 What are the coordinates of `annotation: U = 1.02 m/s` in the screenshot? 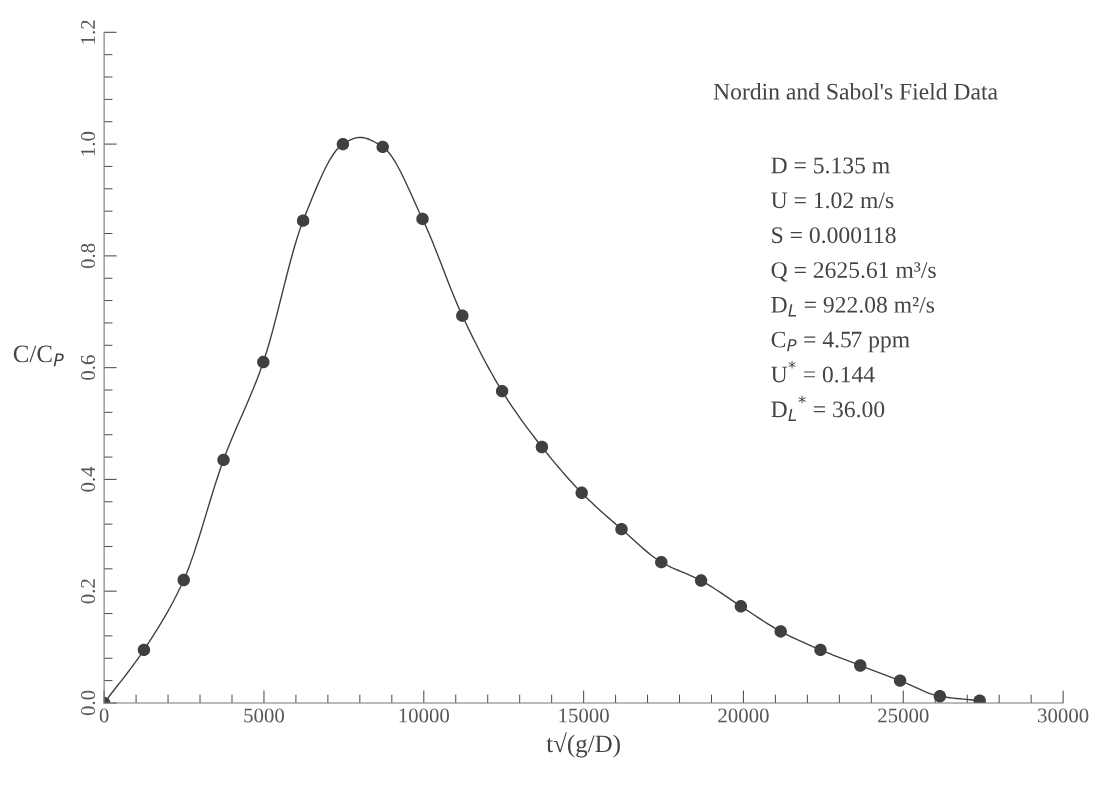 It's located at (832, 200).